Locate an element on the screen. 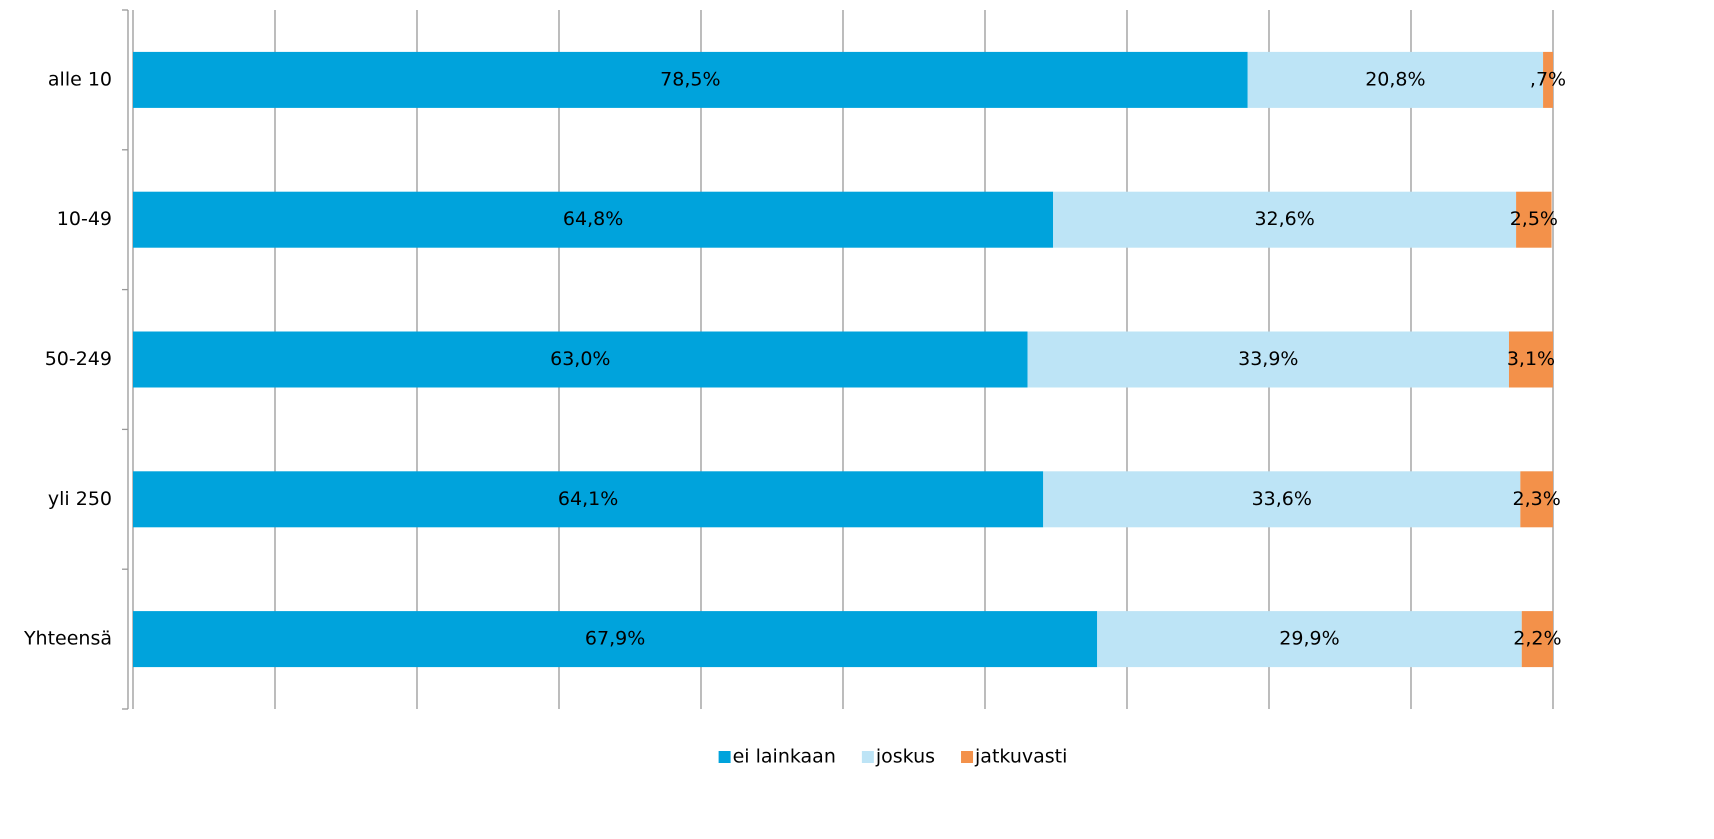 The image size is (1714, 839). data-label: 78,5% is located at coordinates (690, 79).